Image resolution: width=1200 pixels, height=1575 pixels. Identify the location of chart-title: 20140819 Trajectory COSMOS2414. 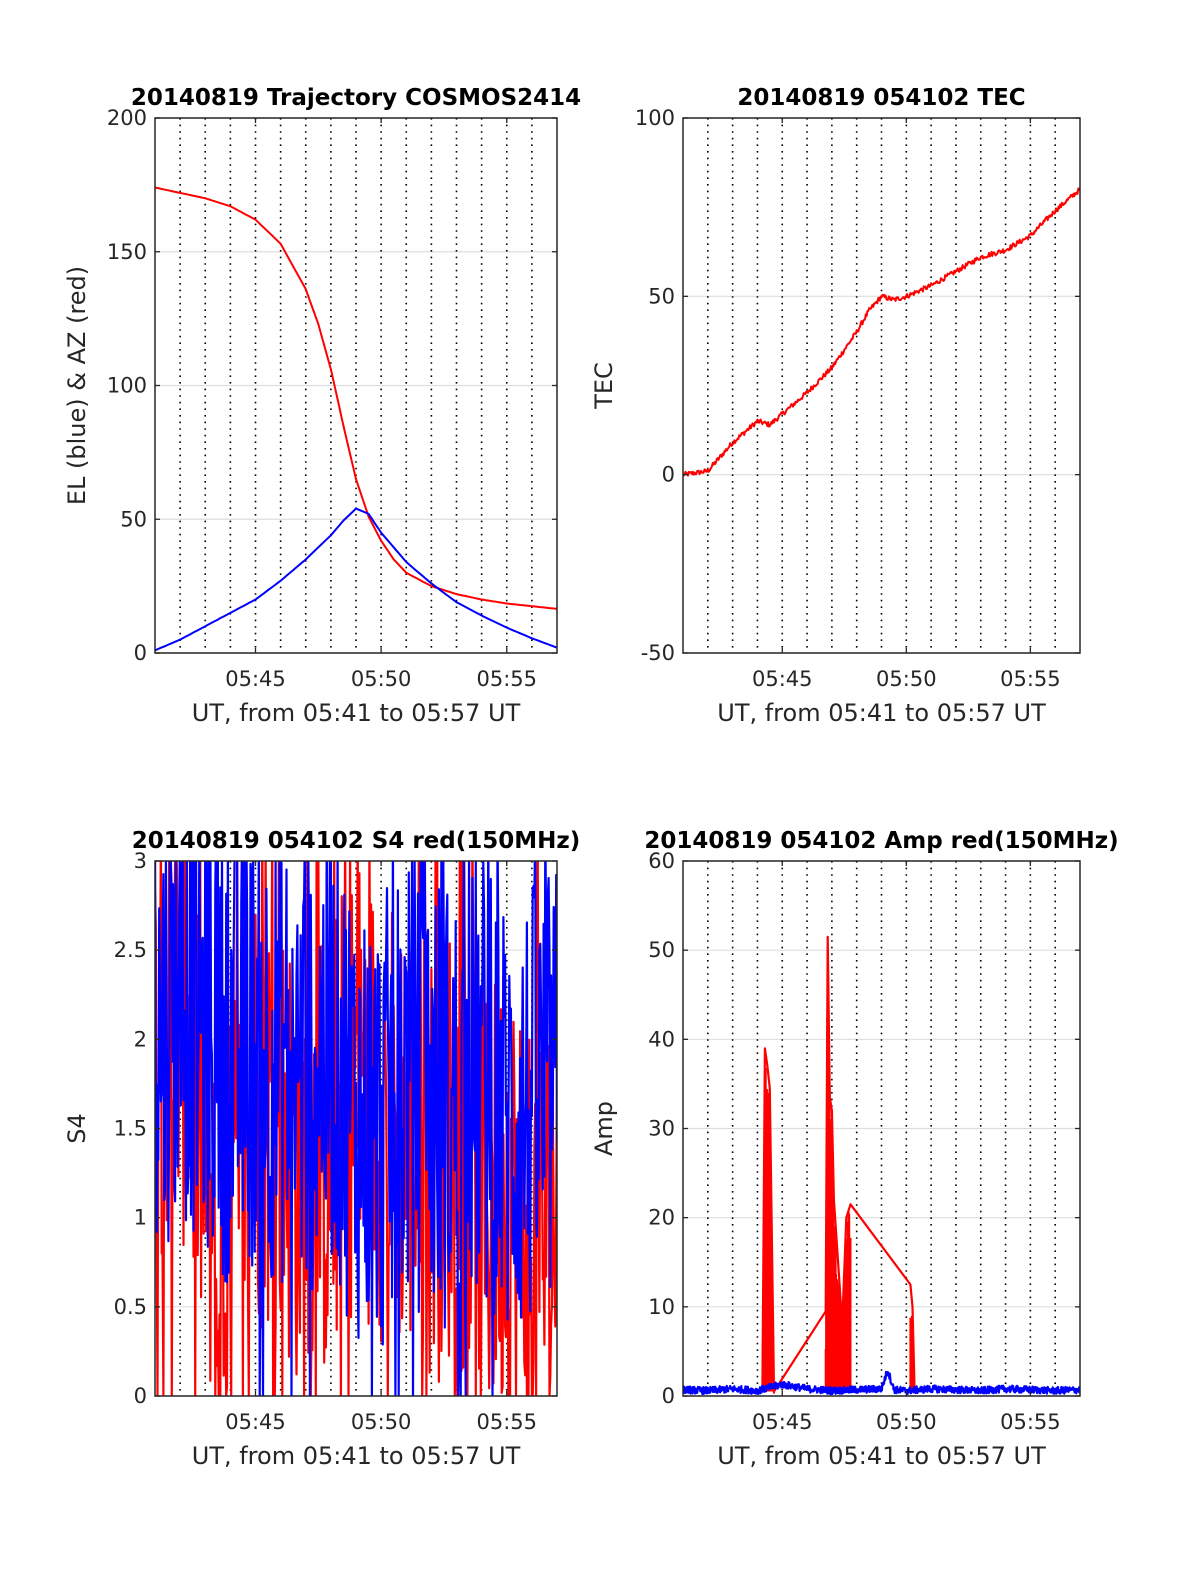
(356, 98).